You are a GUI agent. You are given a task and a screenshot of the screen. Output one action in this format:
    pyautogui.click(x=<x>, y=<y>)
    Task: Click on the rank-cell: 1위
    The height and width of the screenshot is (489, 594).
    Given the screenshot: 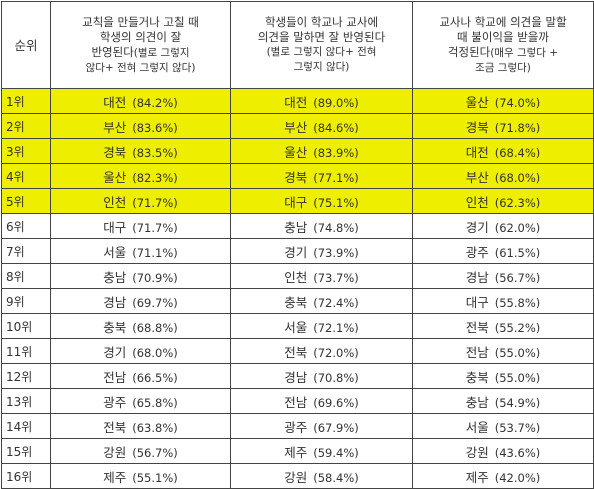 What is the action you would take?
    pyautogui.click(x=26, y=101)
    